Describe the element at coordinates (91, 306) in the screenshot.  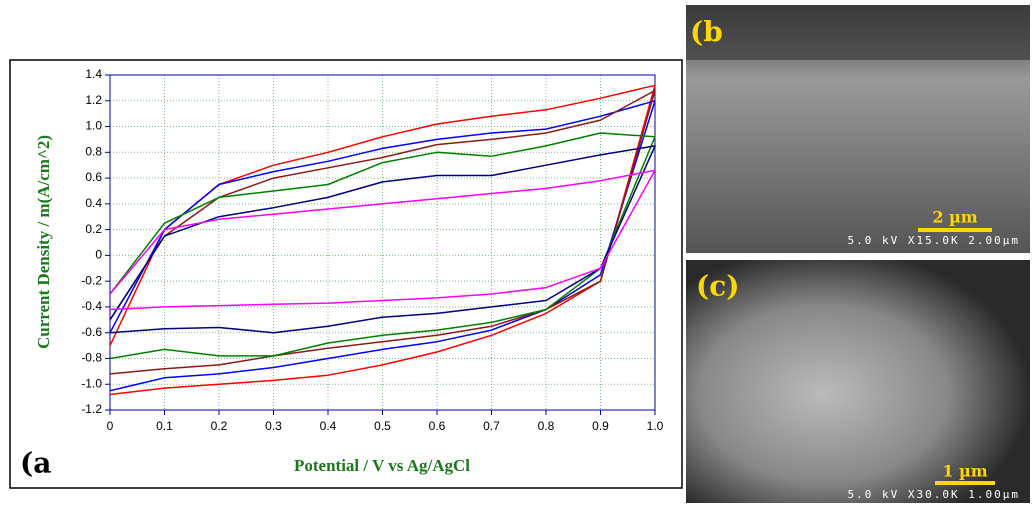
I see `y-tick-label: -0.4` at that location.